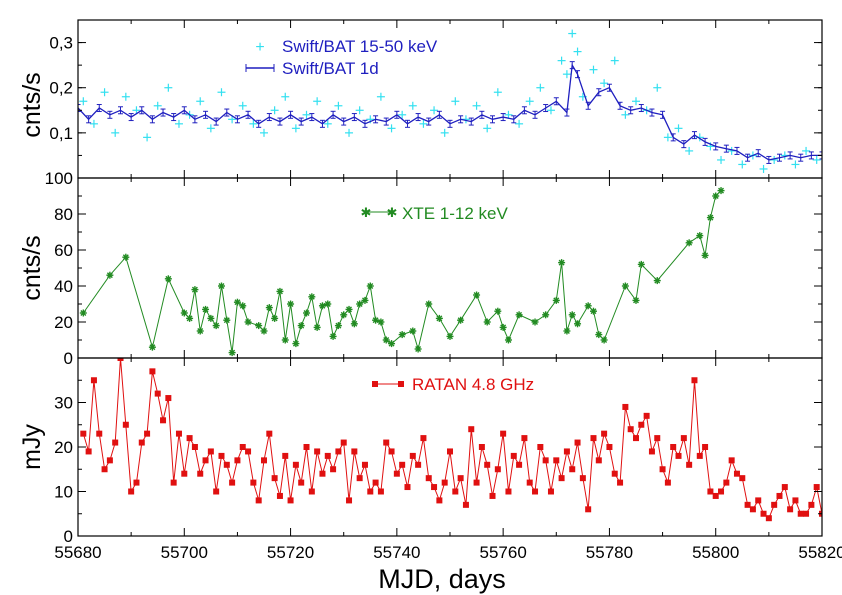 The width and height of the screenshot is (842, 595). I want to click on legend-bottom: RATAN 4.8 GHz, so click(453, 384).